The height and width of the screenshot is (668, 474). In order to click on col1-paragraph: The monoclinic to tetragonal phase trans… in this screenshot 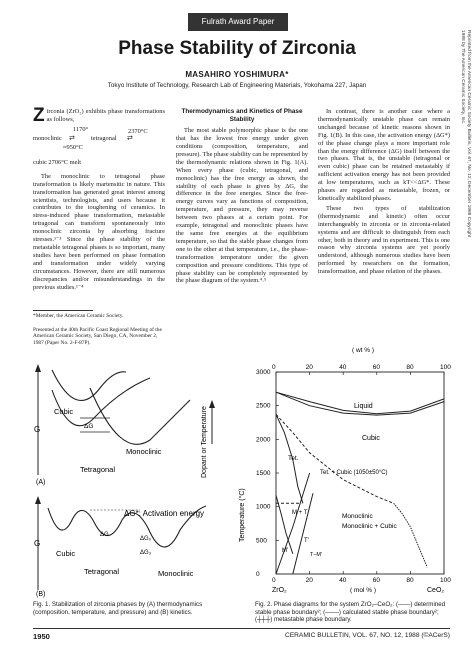, I will do `click(99, 231)`.